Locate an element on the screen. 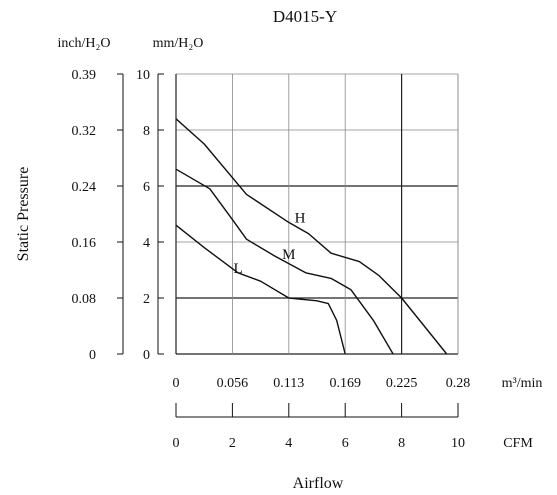  primary-axis-tick-label: 10 is located at coordinates (143, 75).